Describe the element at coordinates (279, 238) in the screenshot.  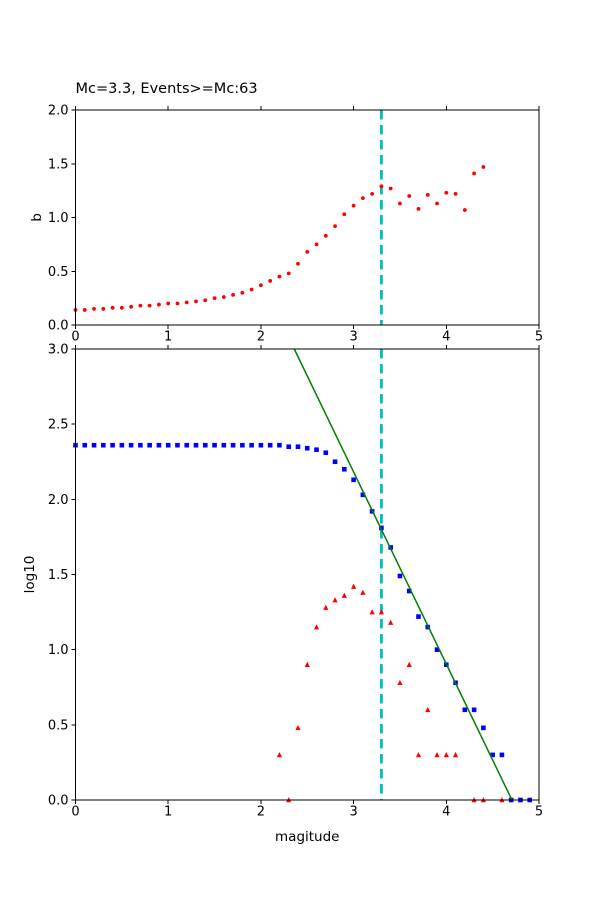
I see `b-value-points-series` at that location.